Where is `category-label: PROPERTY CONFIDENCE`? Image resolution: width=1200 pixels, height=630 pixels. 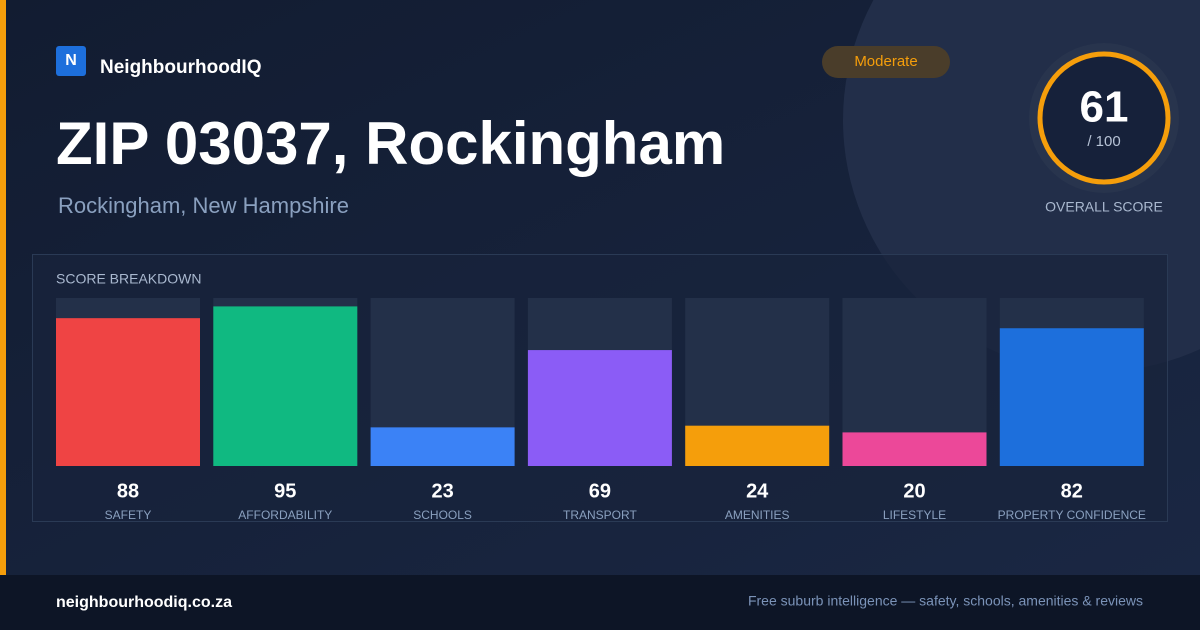 category-label: PROPERTY CONFIDENCE is located at coordinates (1072, 515).